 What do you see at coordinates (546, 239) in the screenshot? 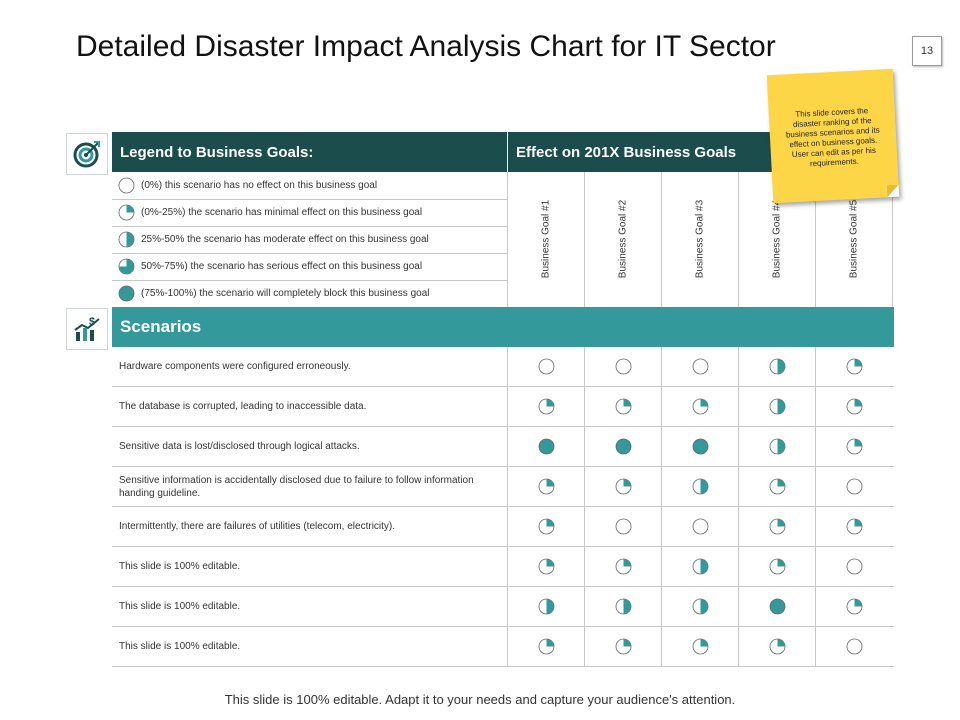
I see `goal-label: Business Goal #1` at bounding box center [546, 239].